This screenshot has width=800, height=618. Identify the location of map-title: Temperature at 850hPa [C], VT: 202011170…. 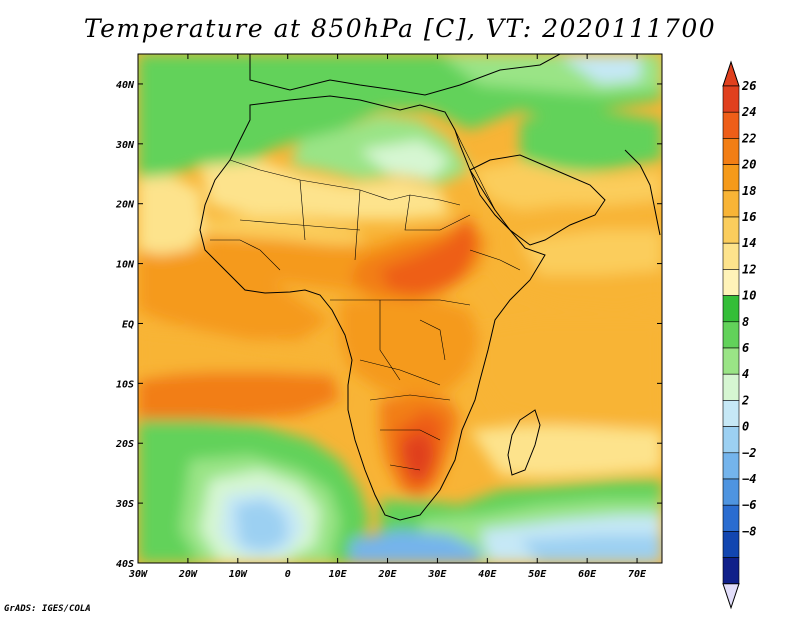
(400, 28).